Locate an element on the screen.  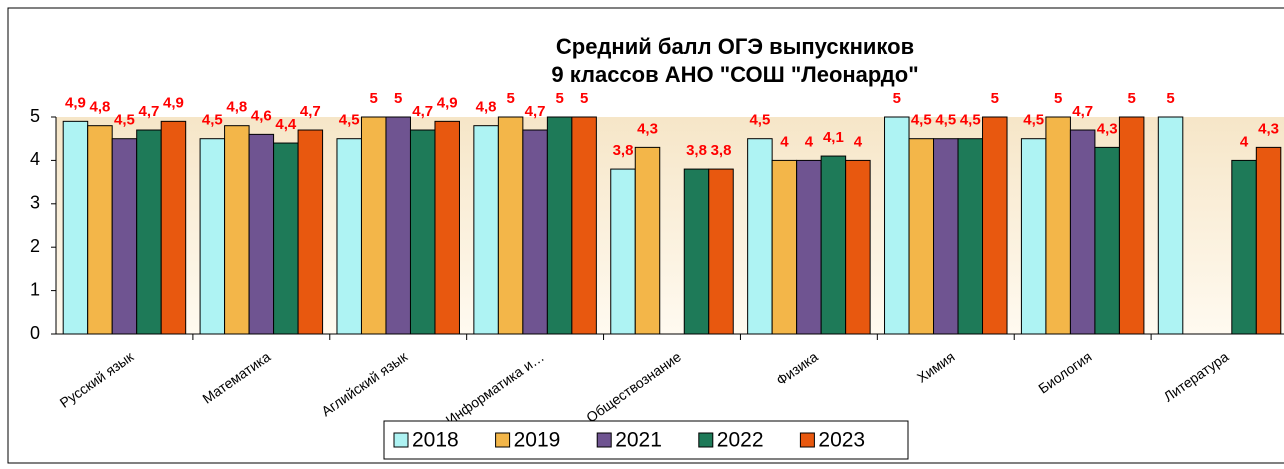
legend-label: 2023 is located at coordinates (841, 440).